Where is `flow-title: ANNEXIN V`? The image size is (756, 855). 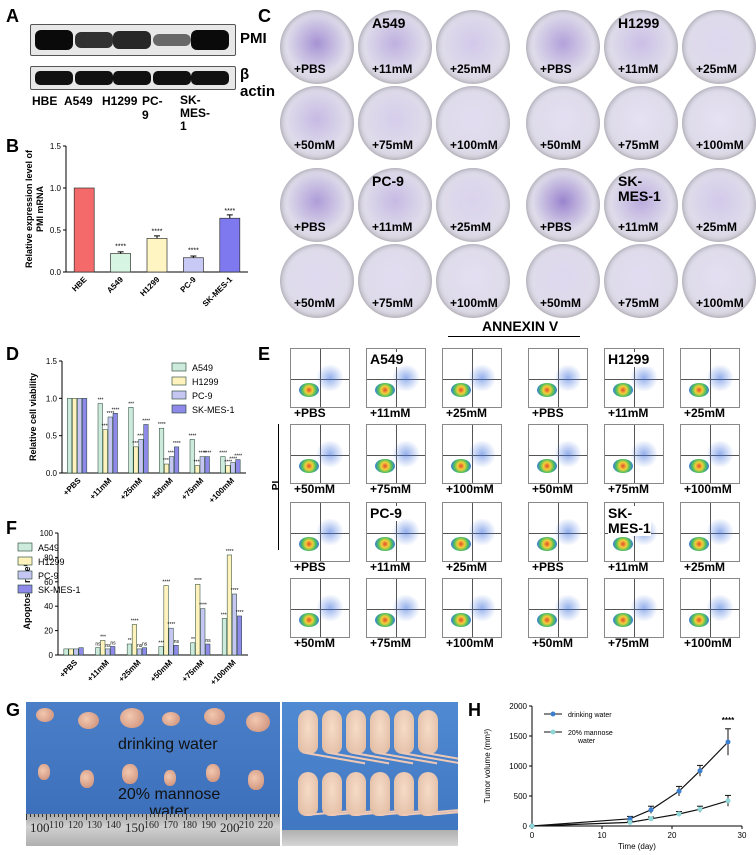 flow-title: ANNEXIN V is located at coordinates (520, 326).